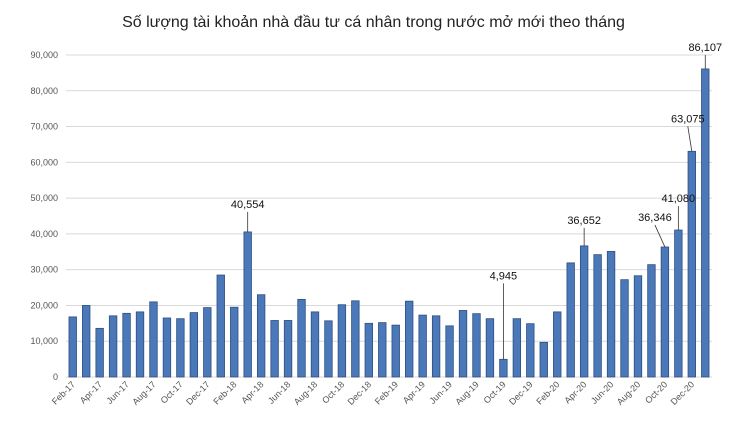 This screenshot has height=441, width=747. What do you see at coordinates (198, 393) in the screenshot?
I see `x-tick-label: Dec-17` at bounding box center [198, 393].